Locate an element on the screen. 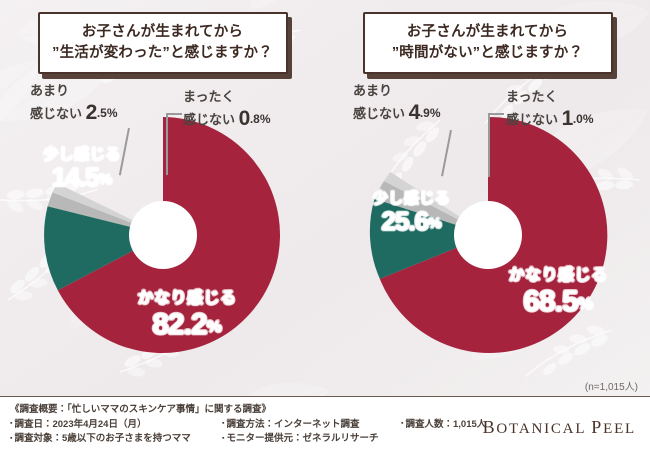 The width and height of the screenshot is (650, 450). callout-mattaku-line2-left: 感じない is located at coordinates (209, 120).